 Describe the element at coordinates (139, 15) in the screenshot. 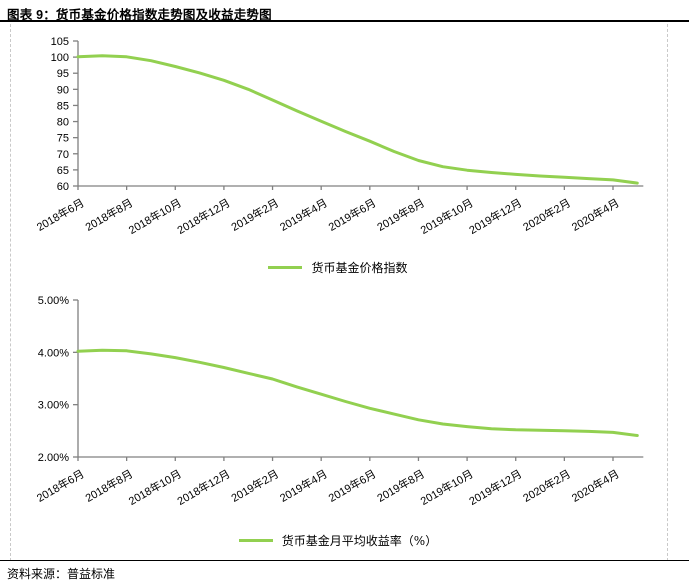

I see `page-title: 图表 9：货币基金价格指数走势图及收益走势图` at that location.